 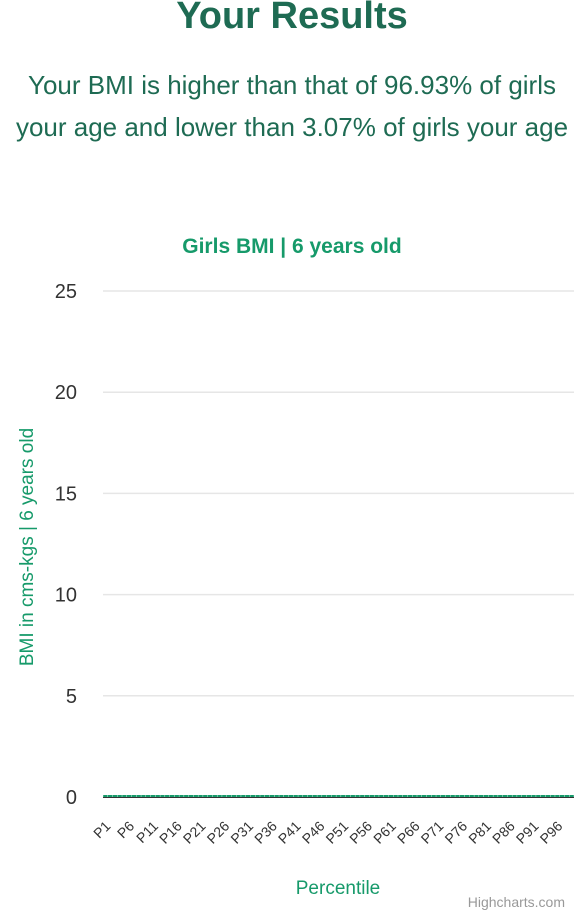 What do you see at coordinates (310, 796) in the screenshot?
I see `bar-p44` at bounding box center [310, 796].